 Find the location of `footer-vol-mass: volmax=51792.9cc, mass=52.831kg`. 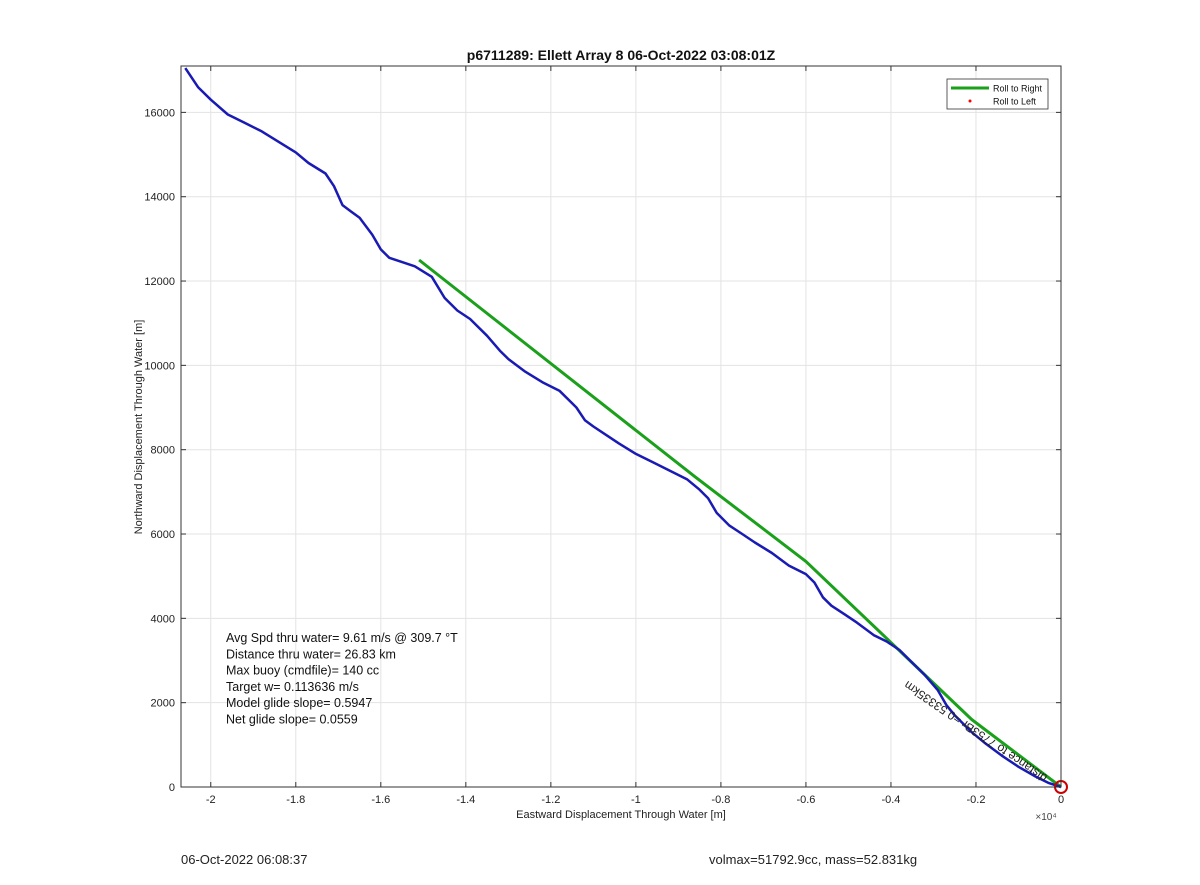

footer-vol-mass: volmax=51792.9cc, mass=52.831kg is located at coordinates (813, 859).